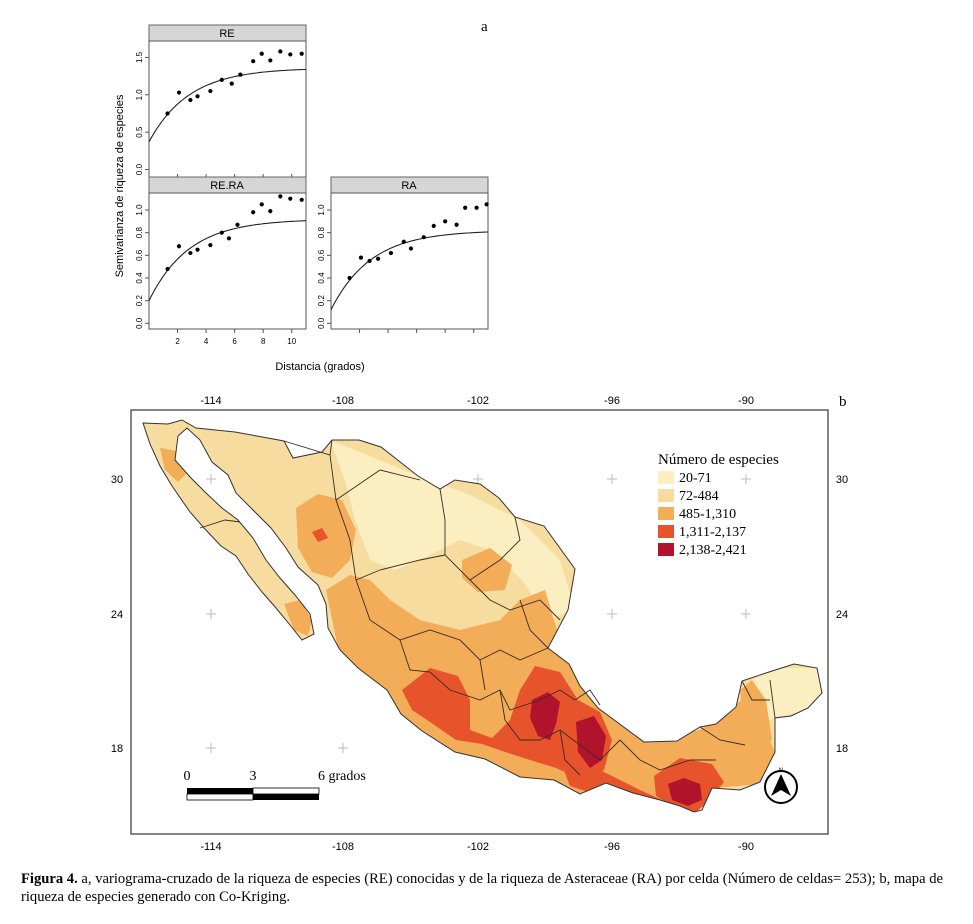  I want to click on legend-label: 20-71, so click(695, 478).